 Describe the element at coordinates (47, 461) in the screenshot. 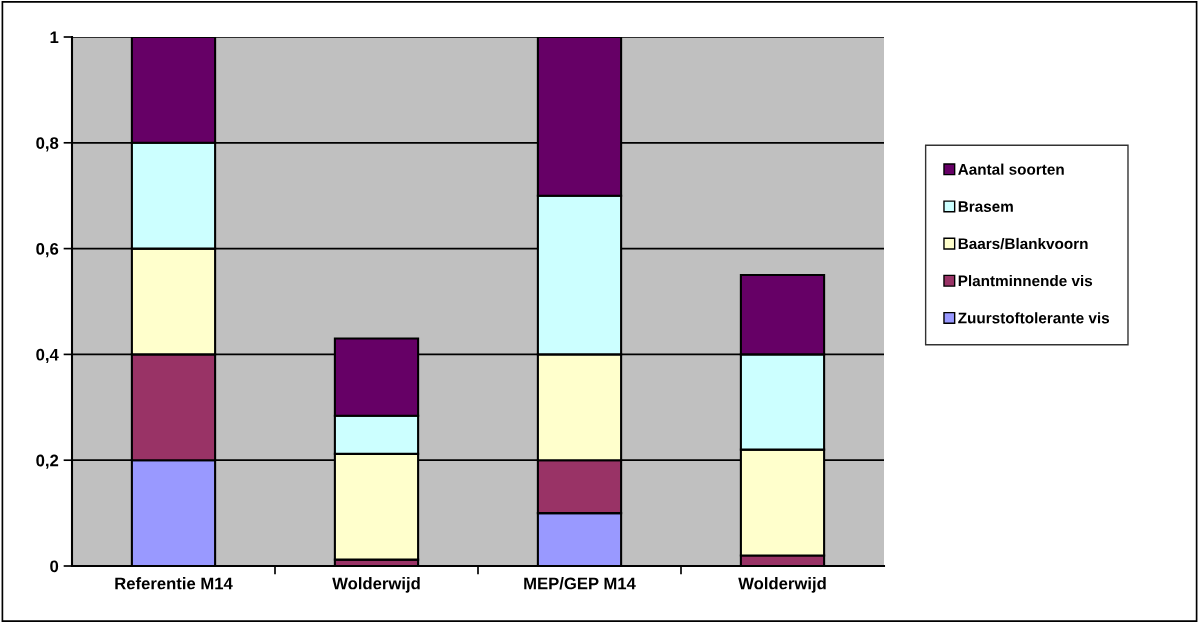

I see `y-tick-label: 0,2` at that location.